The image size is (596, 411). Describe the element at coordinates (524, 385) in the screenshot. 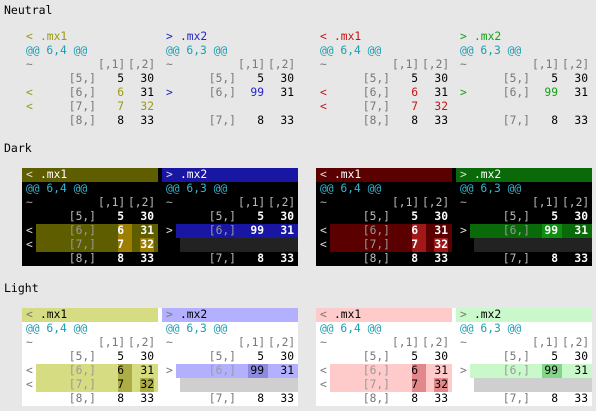

I see `diff-gap-row` at that location.